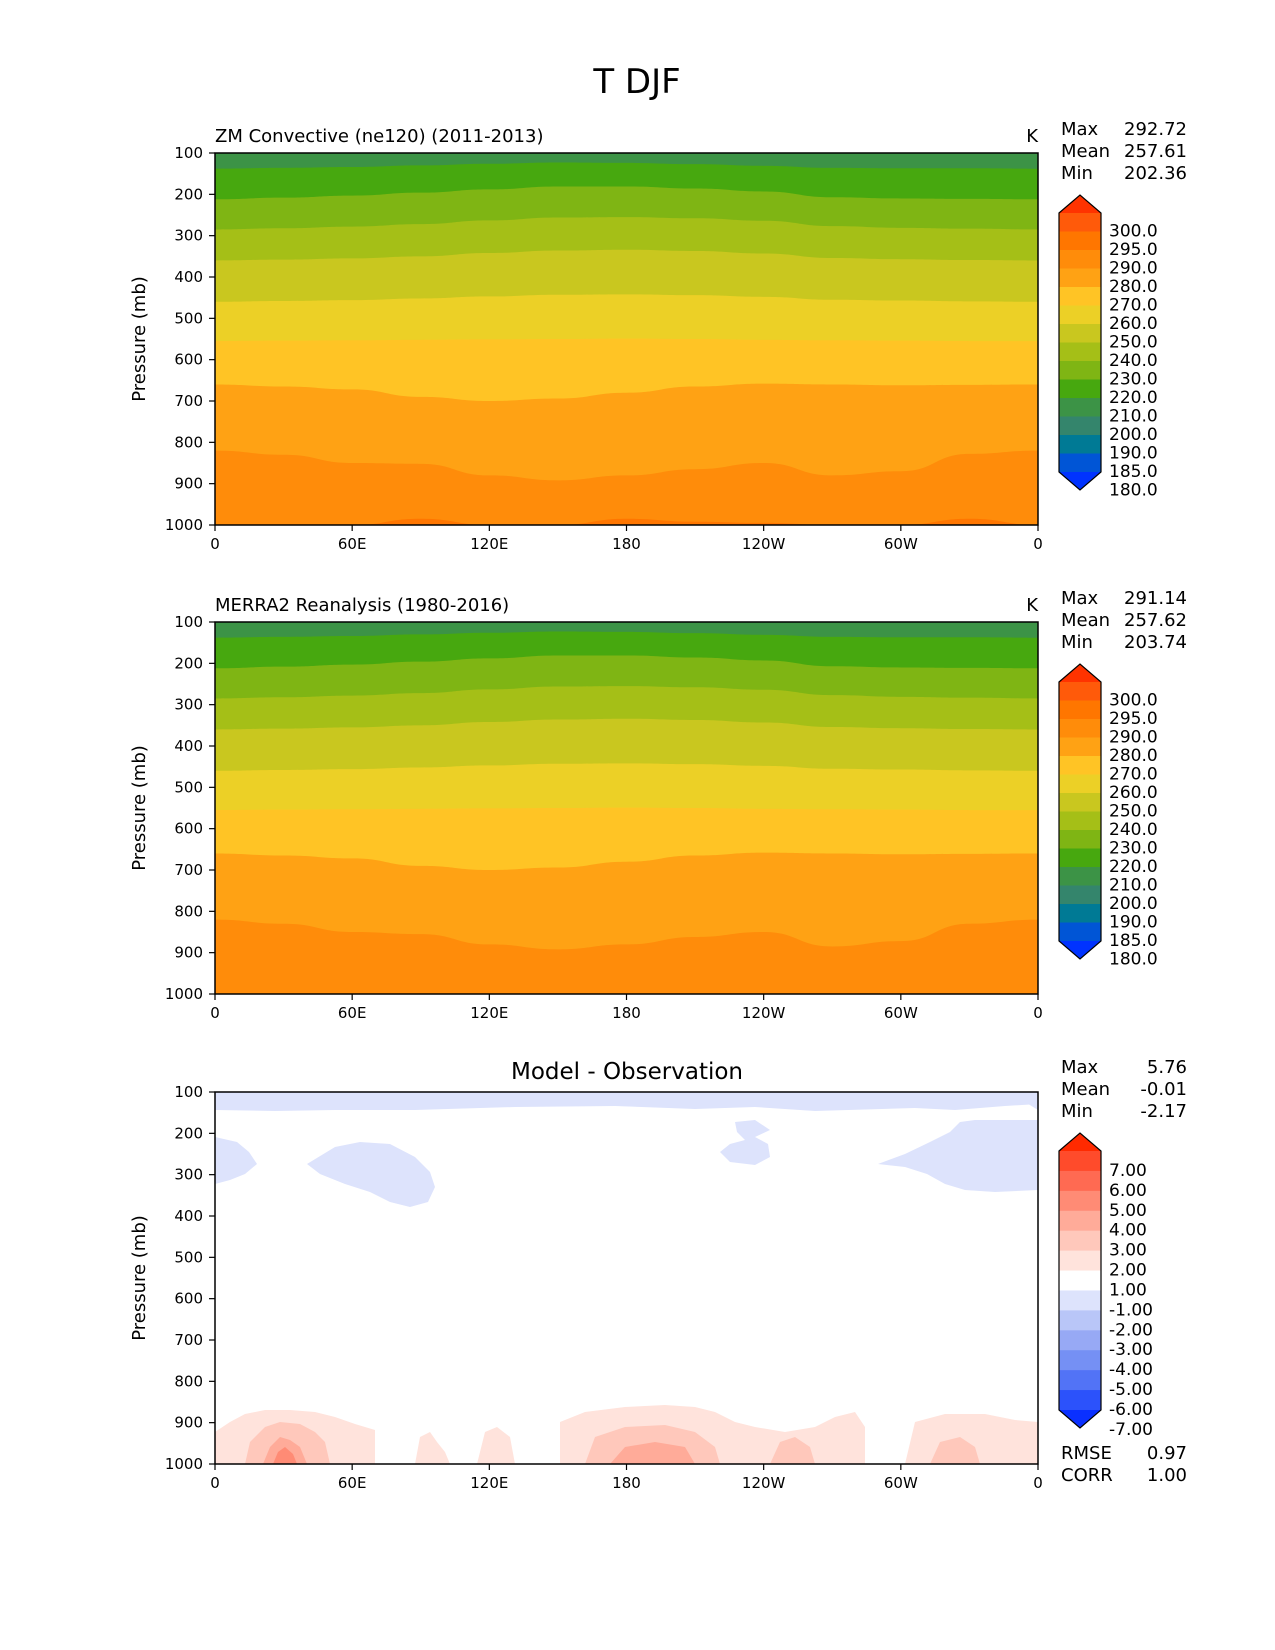 Image resolution: width=1275 pixels, height=1650 pixels. Describe the element at coordinates (1029, 1101) in the screenshot. I see `diff-negative-right-top` at that location.